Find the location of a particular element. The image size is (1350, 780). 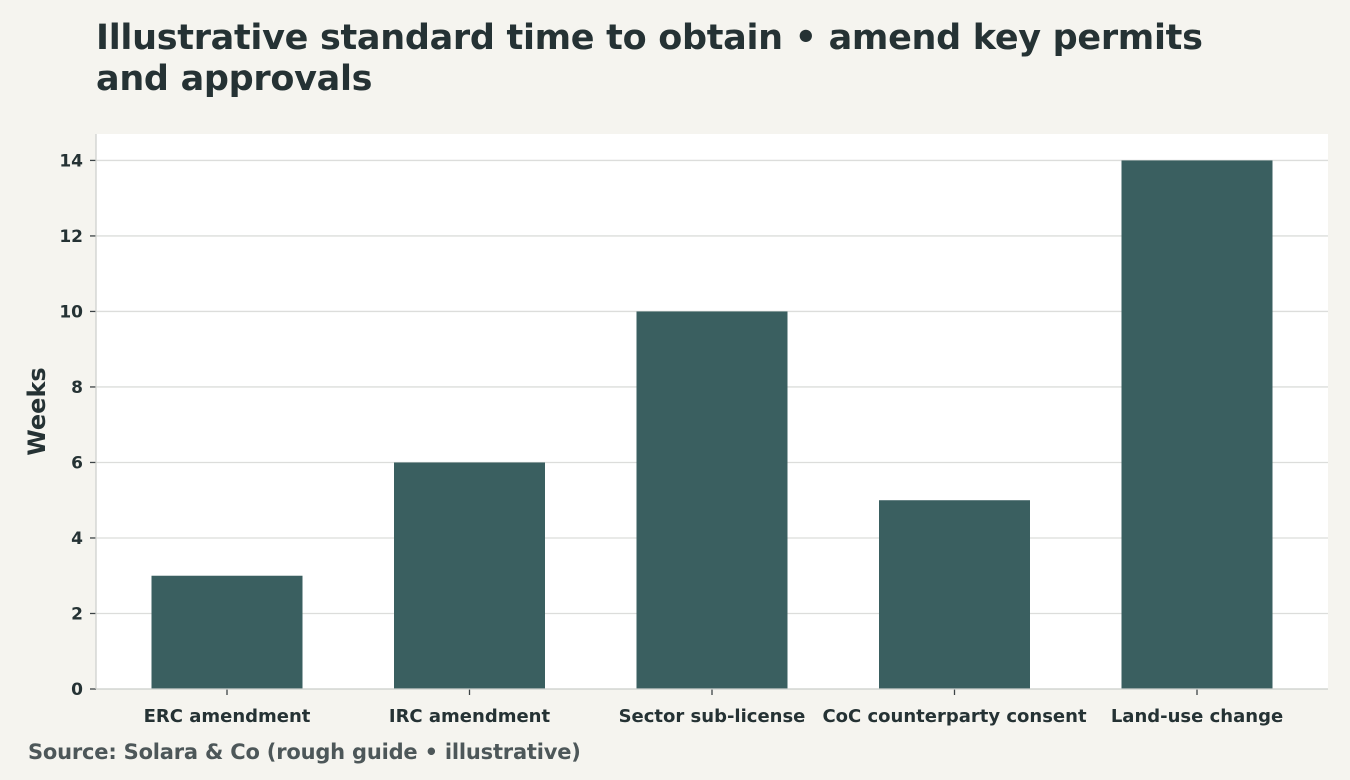

x-tick-label: Sector sub-license is located at coordinates (712, 716).